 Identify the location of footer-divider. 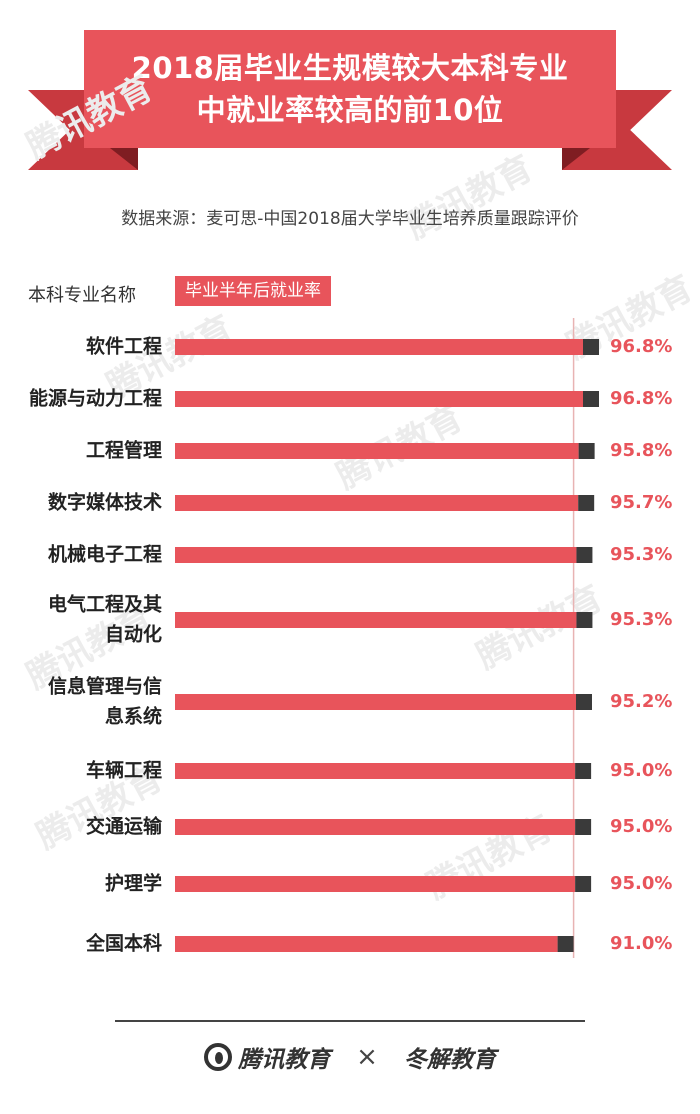
(350, 1021).